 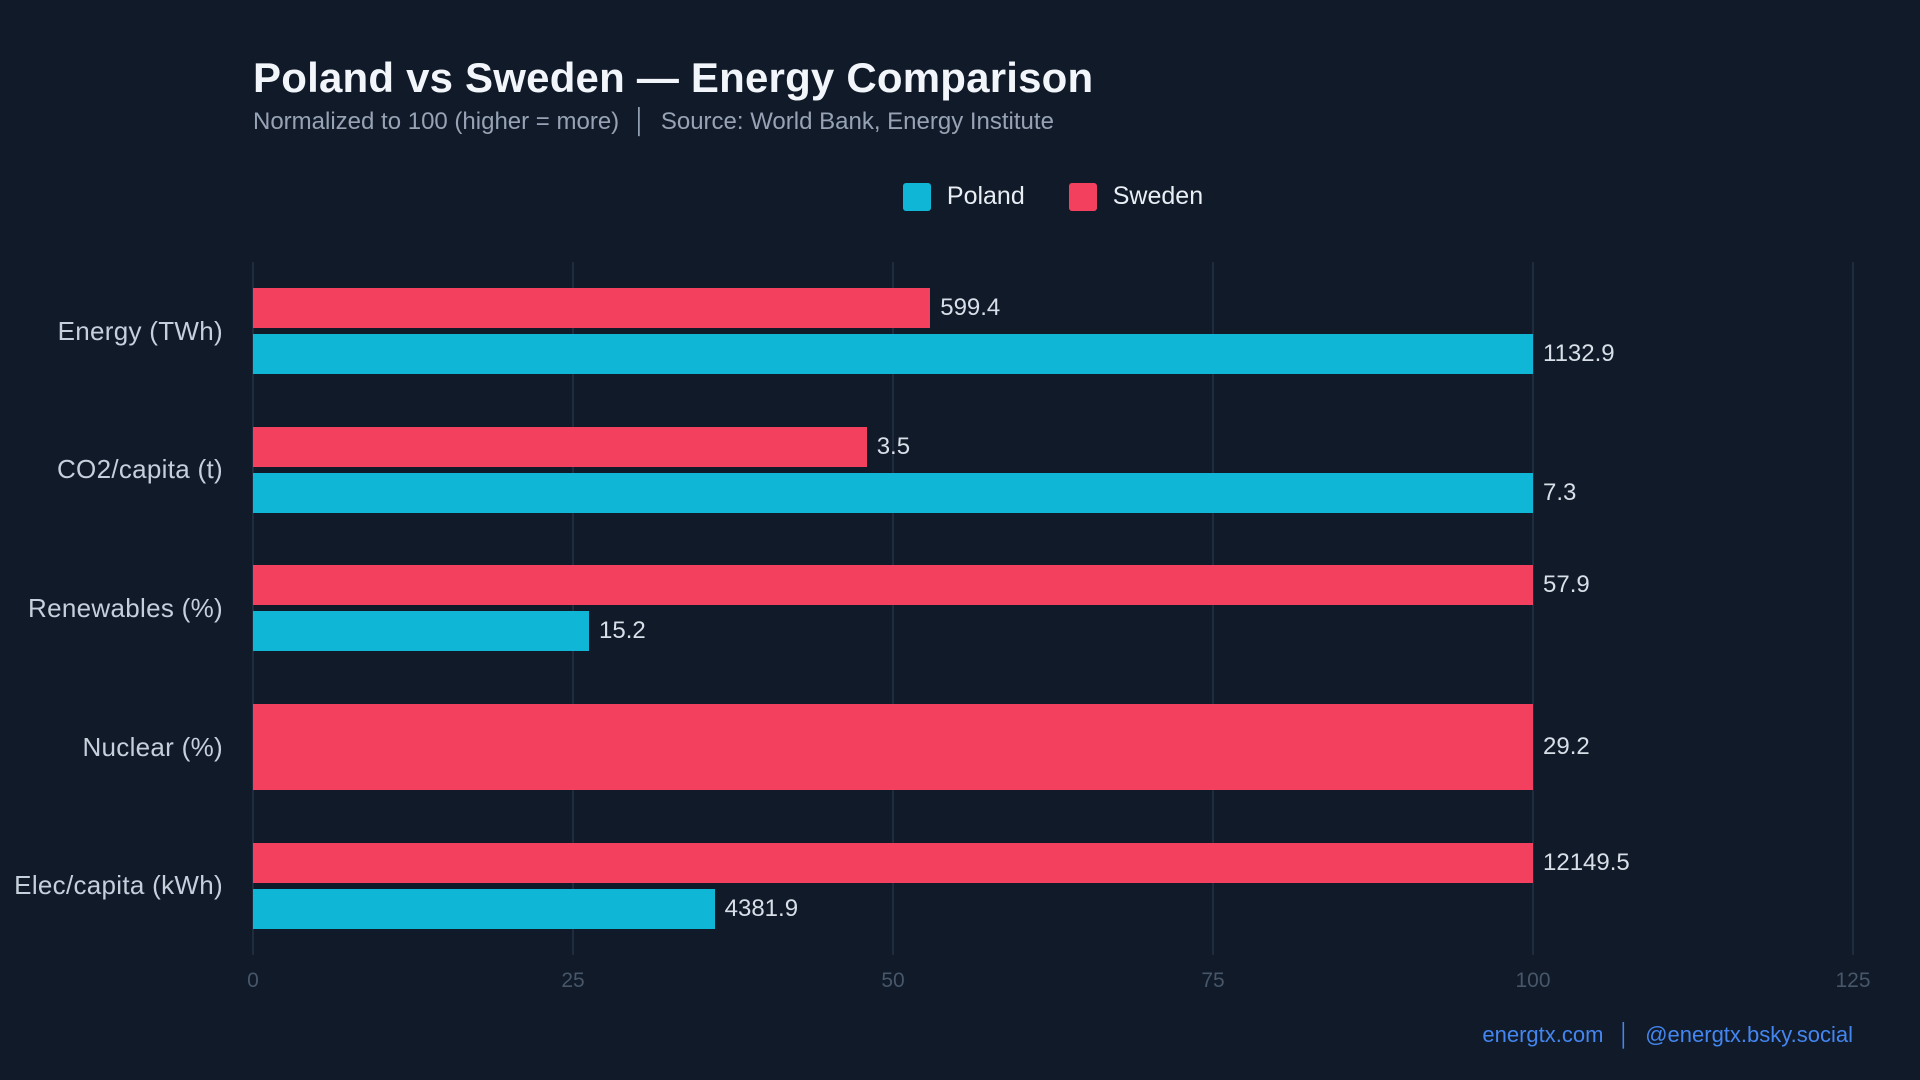 I want to click on bar-sweden-nuclear, so click(x=893, y=747).